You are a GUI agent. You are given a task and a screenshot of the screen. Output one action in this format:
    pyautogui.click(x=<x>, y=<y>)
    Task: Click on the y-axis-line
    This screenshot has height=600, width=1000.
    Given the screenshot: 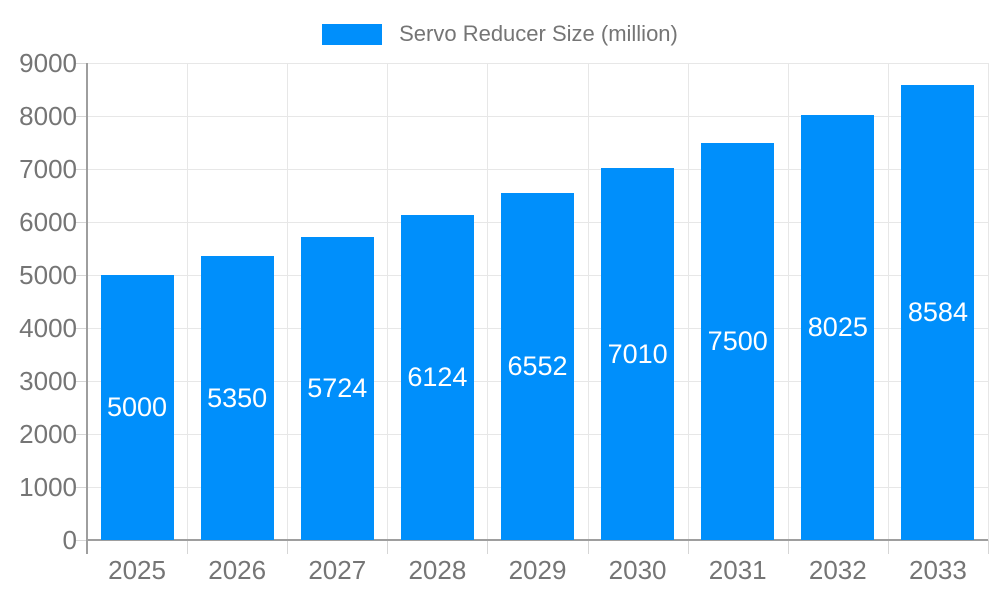 What is the action you would take?
    pyautogui.click(x=87, y=308)
    